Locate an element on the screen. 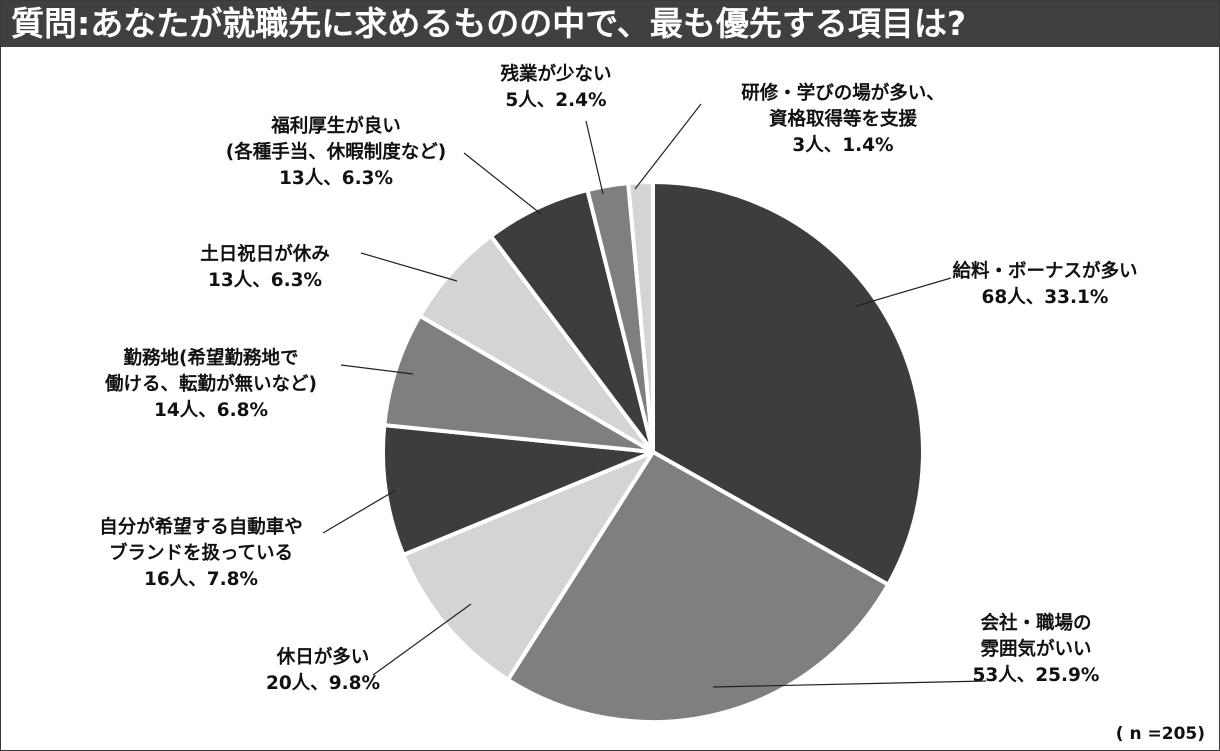 The width and height of the screenshot is (1220, 751). slice-category-label-5: 勤務地(希望勤務地で is located at coordinates (211, 358).